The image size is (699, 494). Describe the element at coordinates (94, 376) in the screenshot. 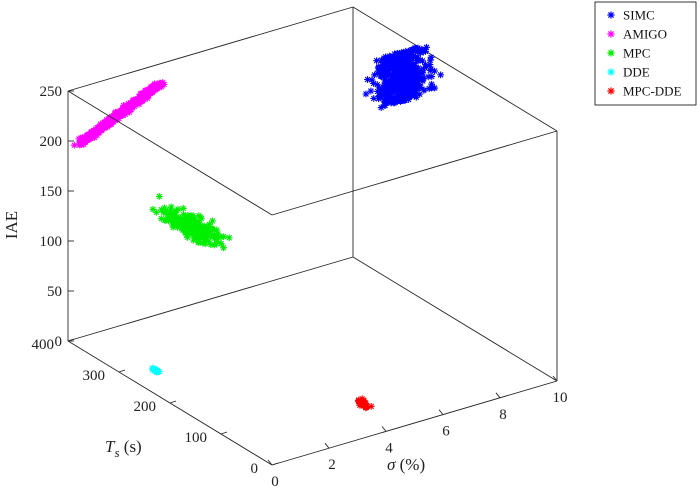

I see `y-tick-label: 300` at that location.